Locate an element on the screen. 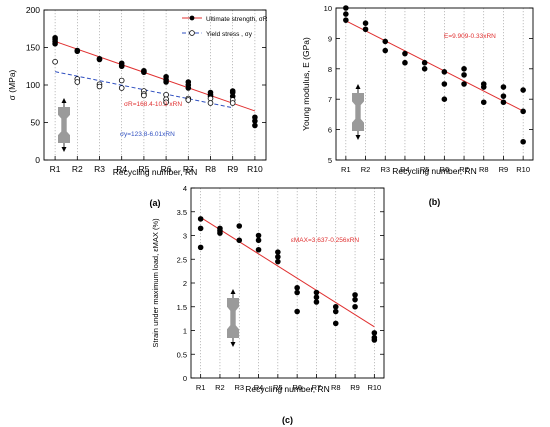  y-tick-label: 0.5 is located at coordinates (182, 354).